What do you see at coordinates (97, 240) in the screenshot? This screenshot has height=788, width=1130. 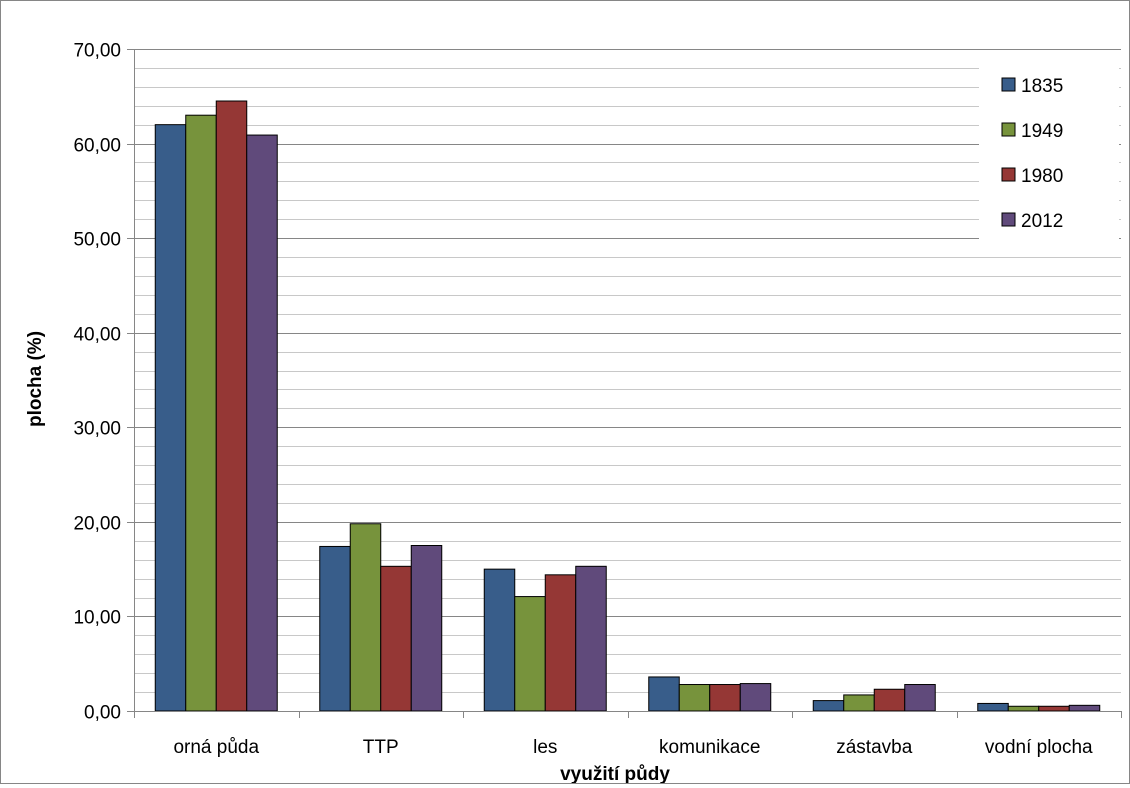 I see `y-tick-label: 50,00` at bounding box center [97, 240].